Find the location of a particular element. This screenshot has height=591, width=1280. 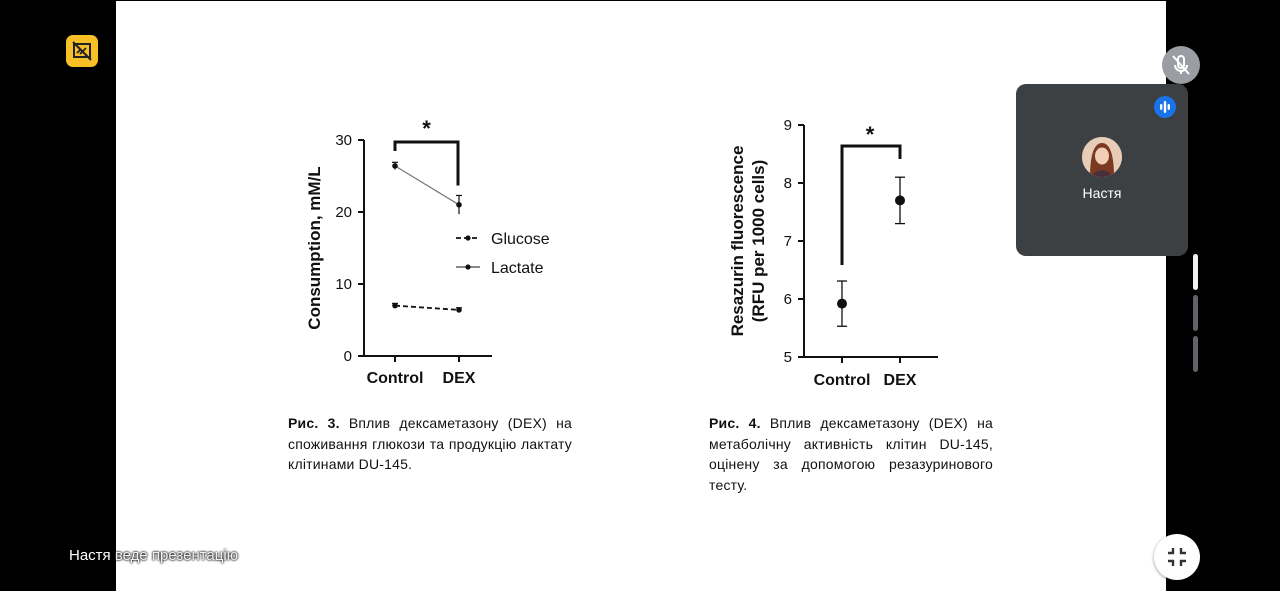

lactate-legend-marker is located at coordinates (468, 267).